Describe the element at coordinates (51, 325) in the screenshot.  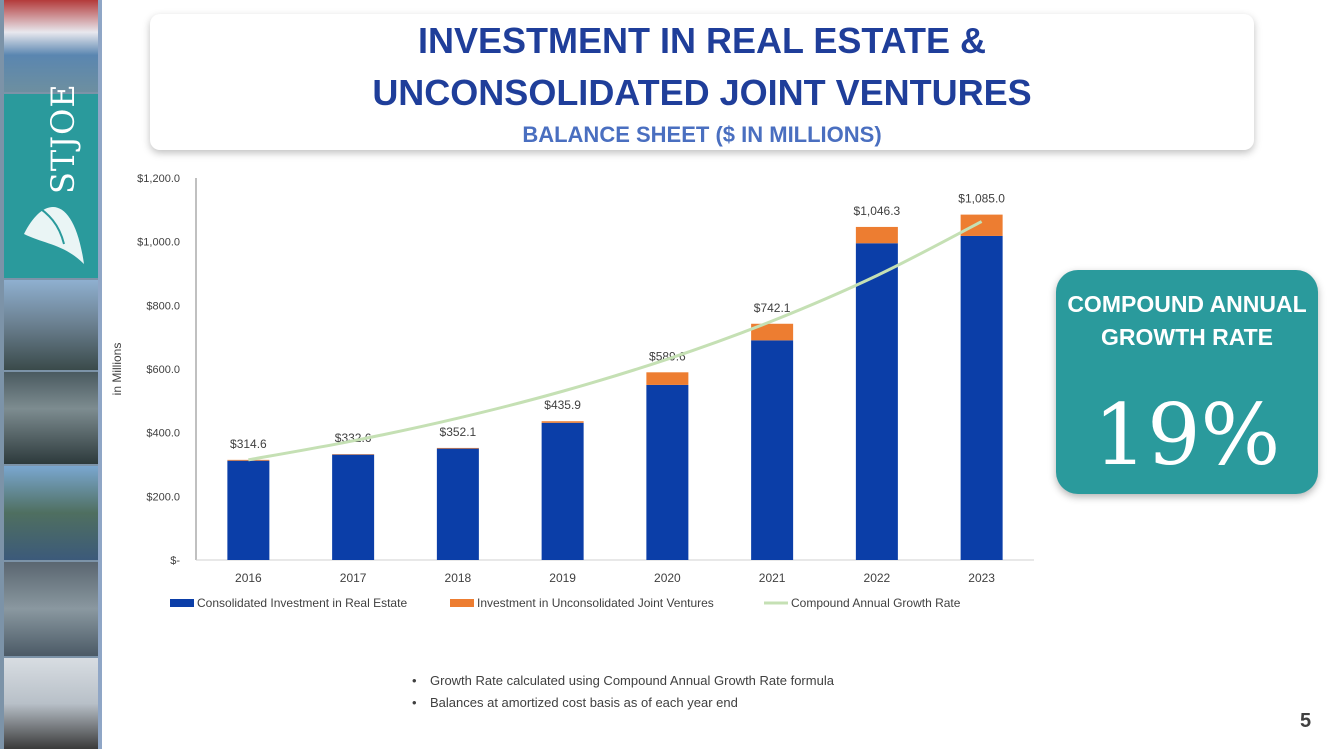
I see `building-photo` at that location.